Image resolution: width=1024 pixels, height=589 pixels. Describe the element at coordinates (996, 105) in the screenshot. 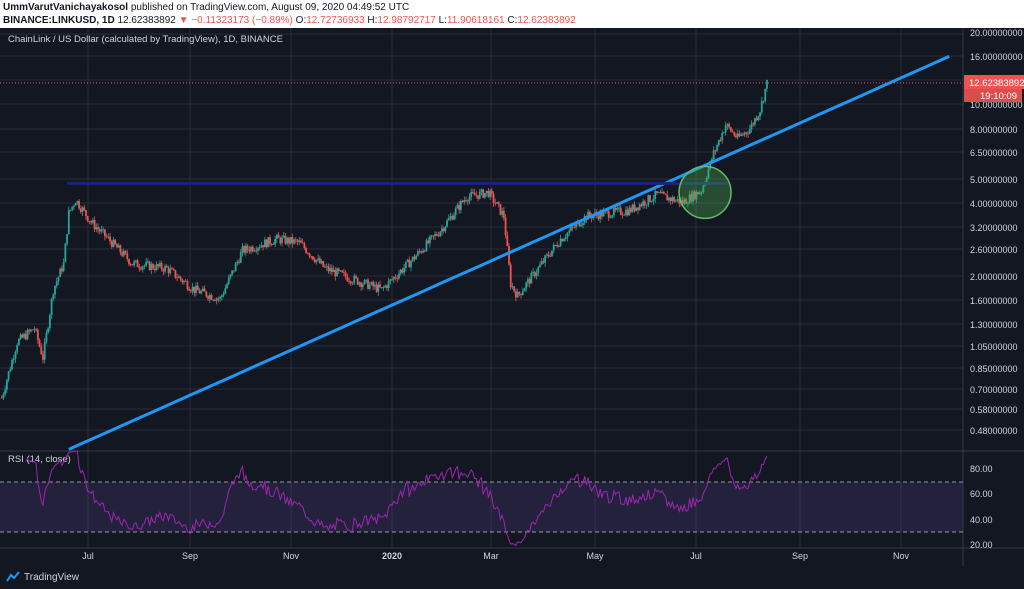

I see `price-tick-label: 10.00000000` at that location.